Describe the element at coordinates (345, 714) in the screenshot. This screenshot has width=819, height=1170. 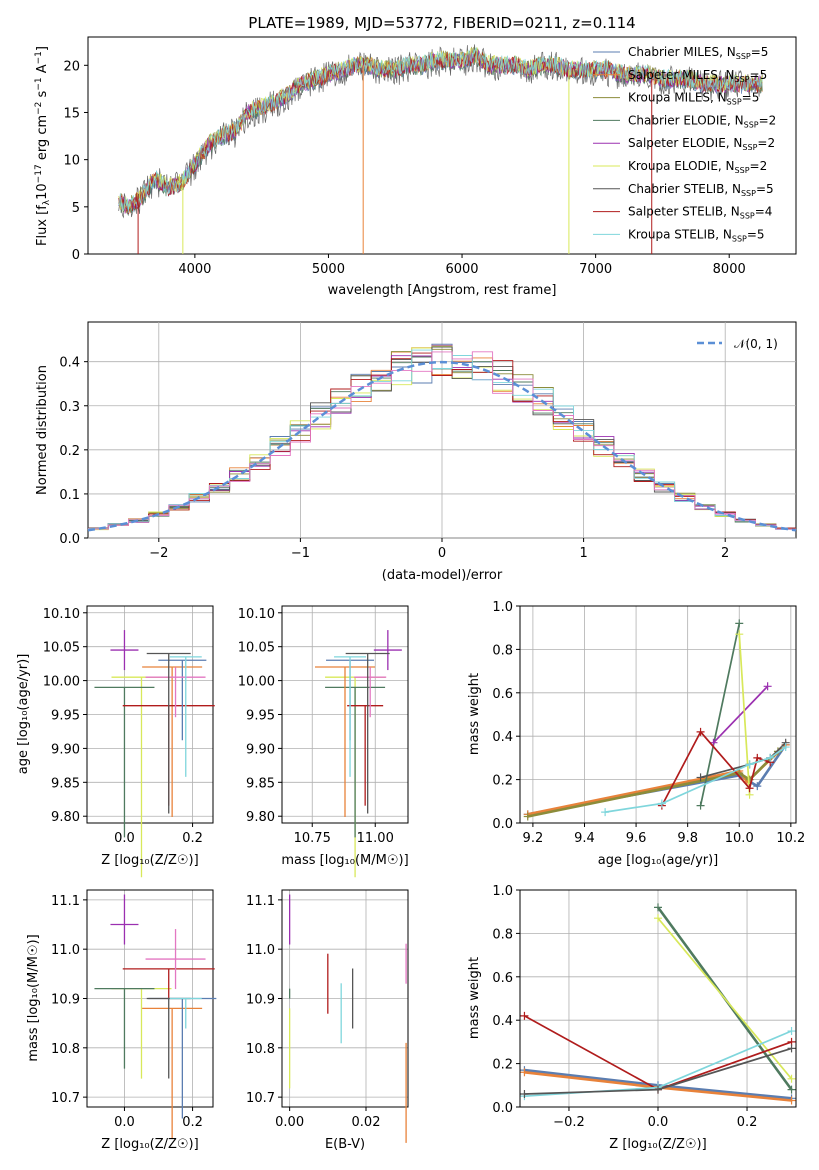
I see `age-mass-axes` at that location.